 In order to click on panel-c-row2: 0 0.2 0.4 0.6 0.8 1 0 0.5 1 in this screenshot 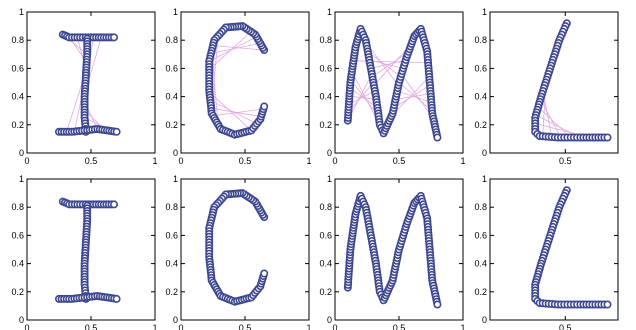, I will do `click(238, 252)`.